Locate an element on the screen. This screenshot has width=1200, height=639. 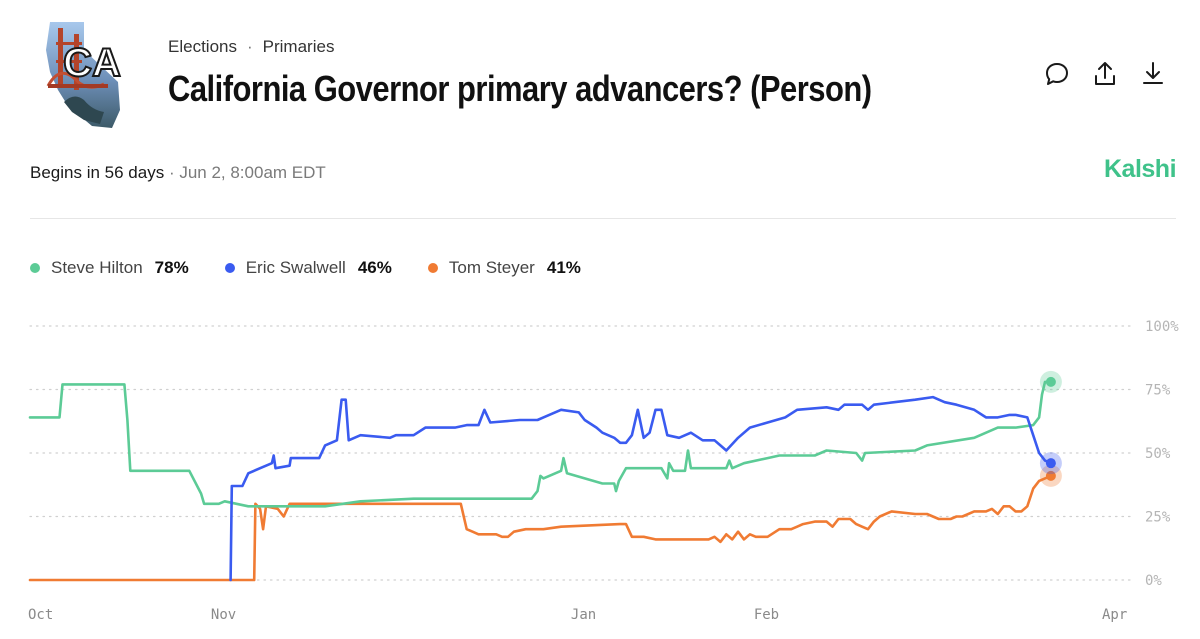
comment-icon is located at coordinates (1057, 74).